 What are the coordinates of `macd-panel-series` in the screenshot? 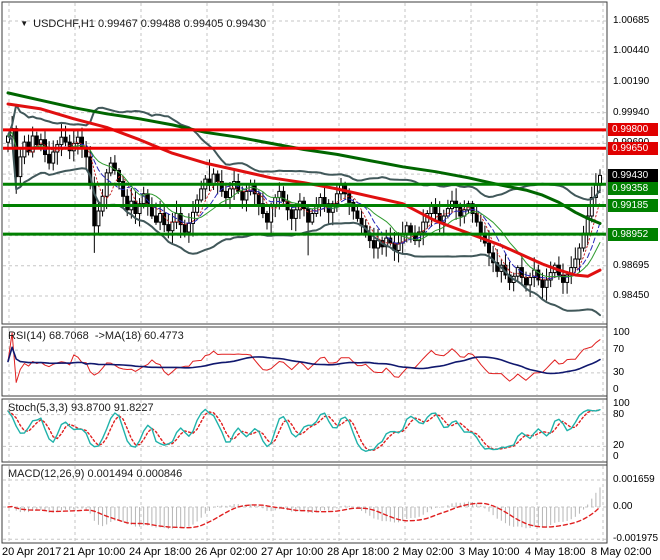 It's located at (304, 509).